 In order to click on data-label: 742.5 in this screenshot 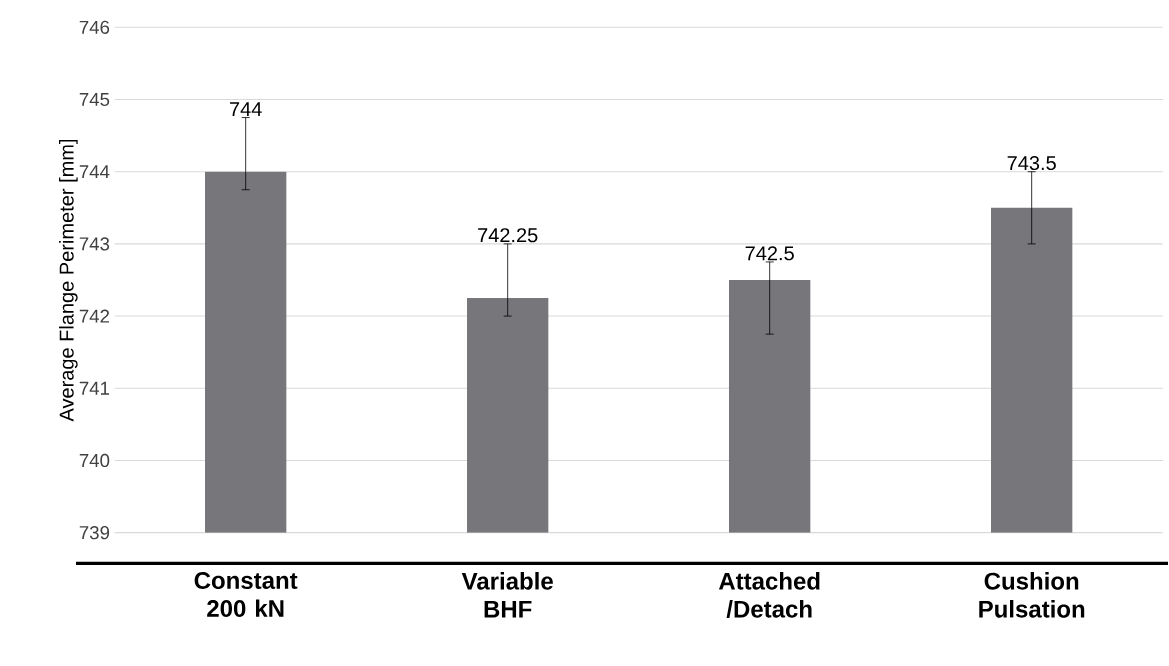, I will do `click(769, 253)`.